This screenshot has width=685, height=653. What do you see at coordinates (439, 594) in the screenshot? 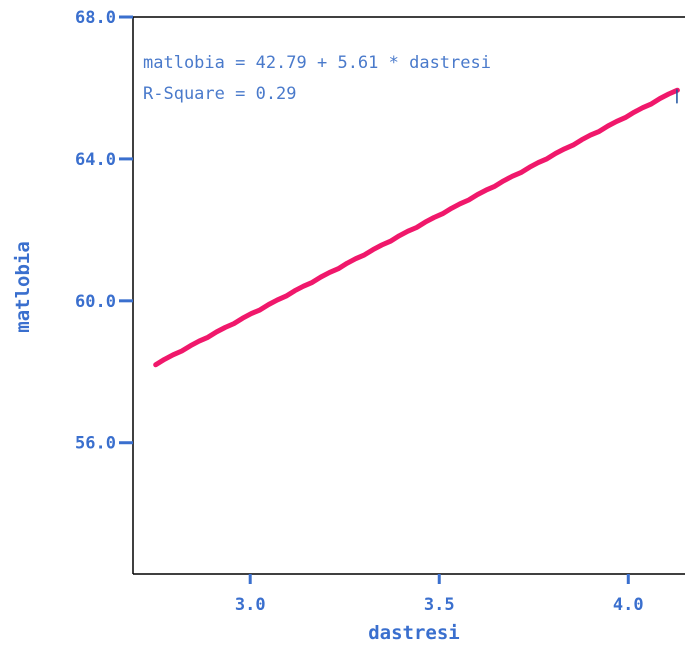
I see `x-axis-ticks: 3.0 3.5 4.0` at bounding box center [439, 594].